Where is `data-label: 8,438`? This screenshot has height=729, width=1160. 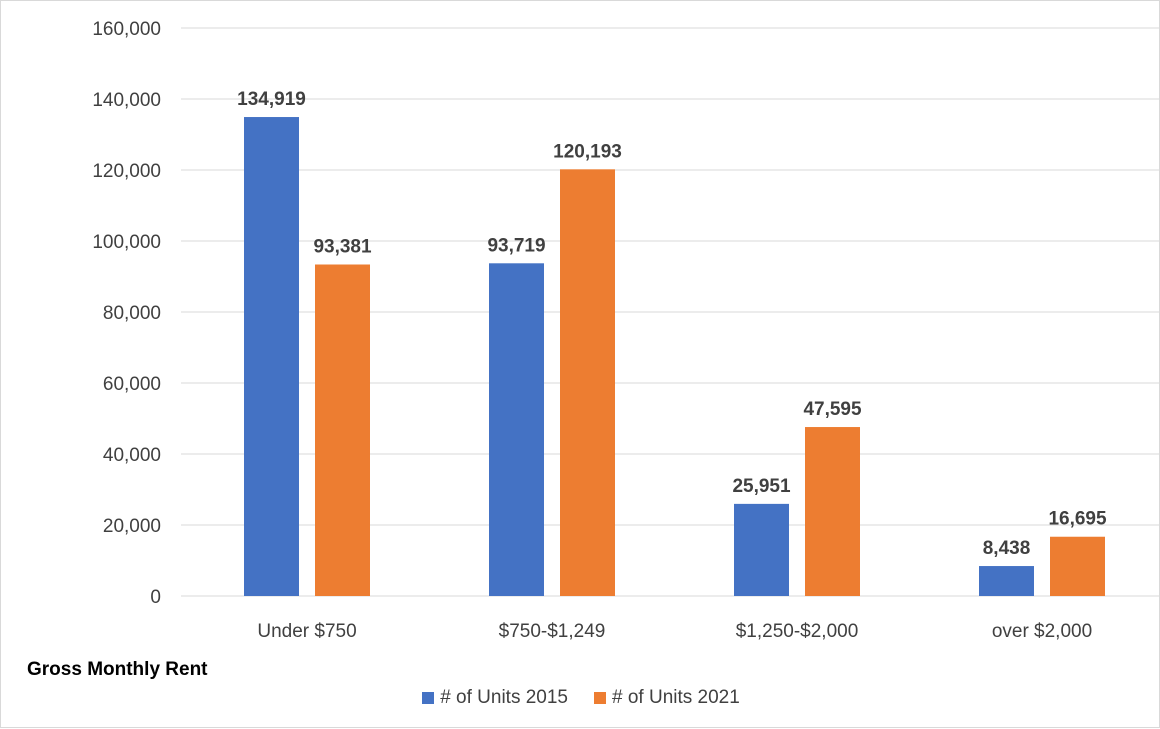
data-label: 8,438 is located at coordinates (1007, 548).